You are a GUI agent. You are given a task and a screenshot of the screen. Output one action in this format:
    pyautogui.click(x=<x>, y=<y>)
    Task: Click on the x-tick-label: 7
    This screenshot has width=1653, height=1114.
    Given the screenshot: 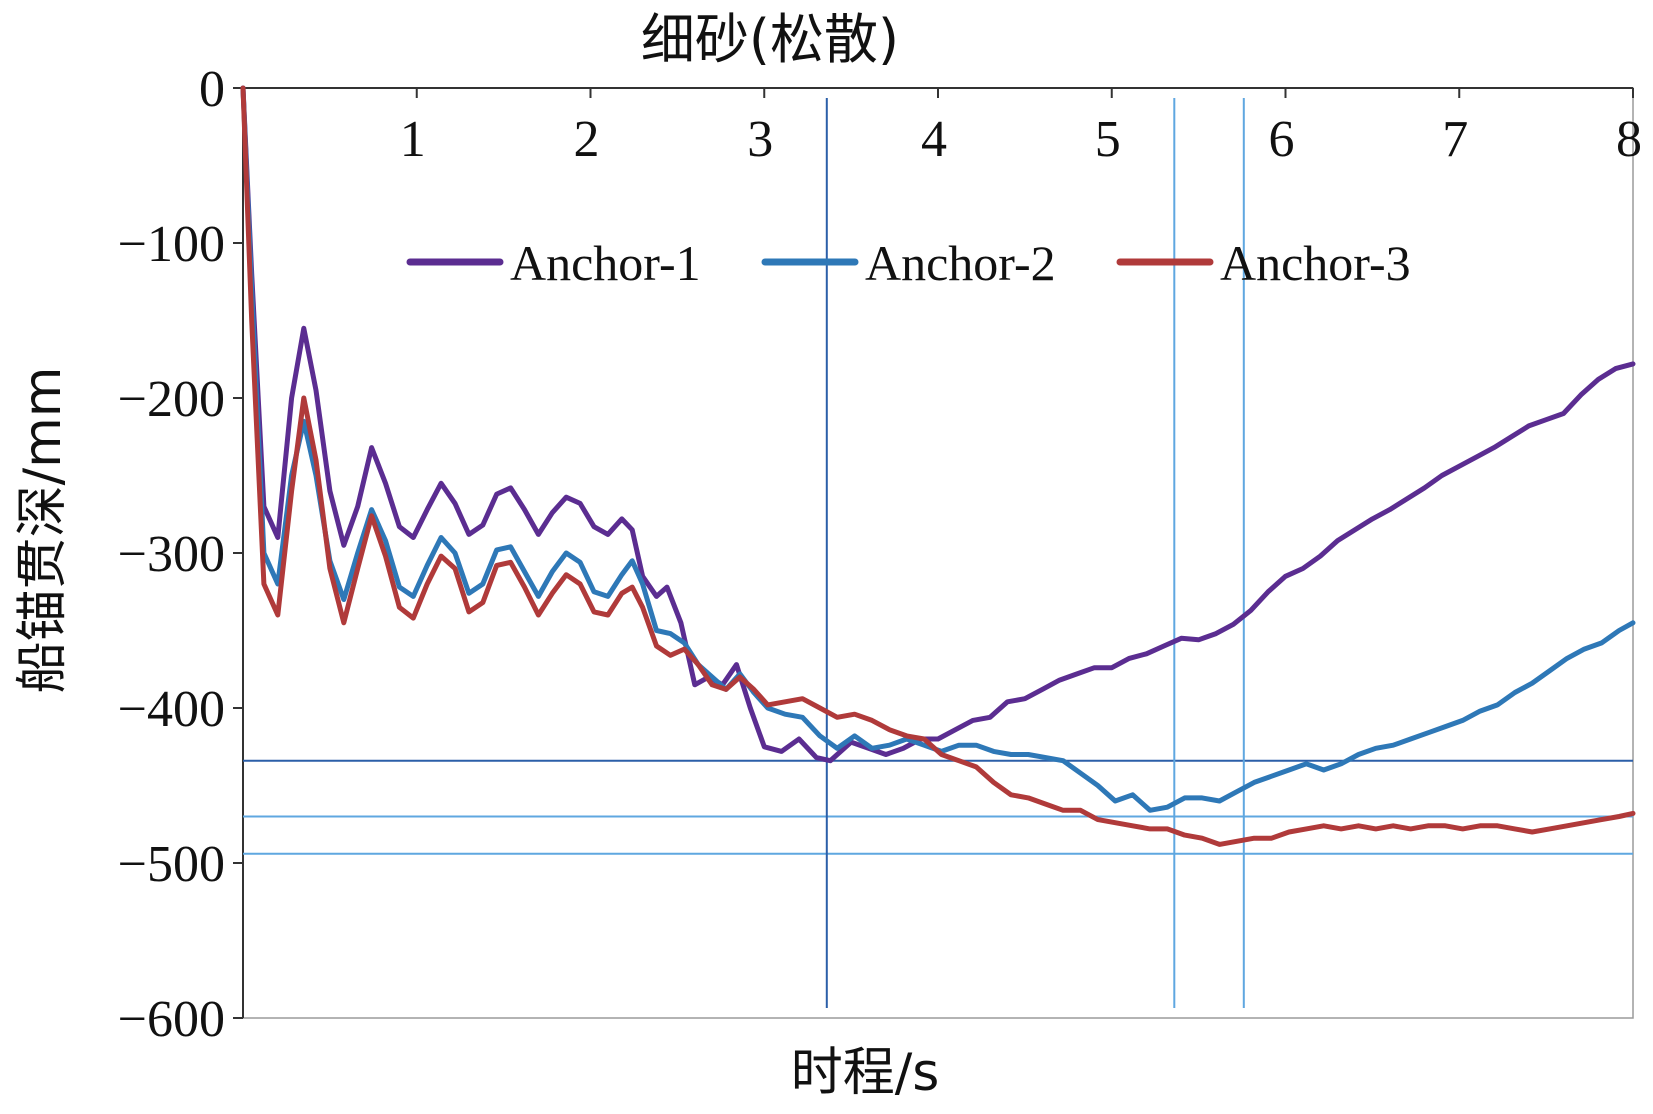 What is the action you would take?
    pyautogui.click(x=1455, y=139)
    